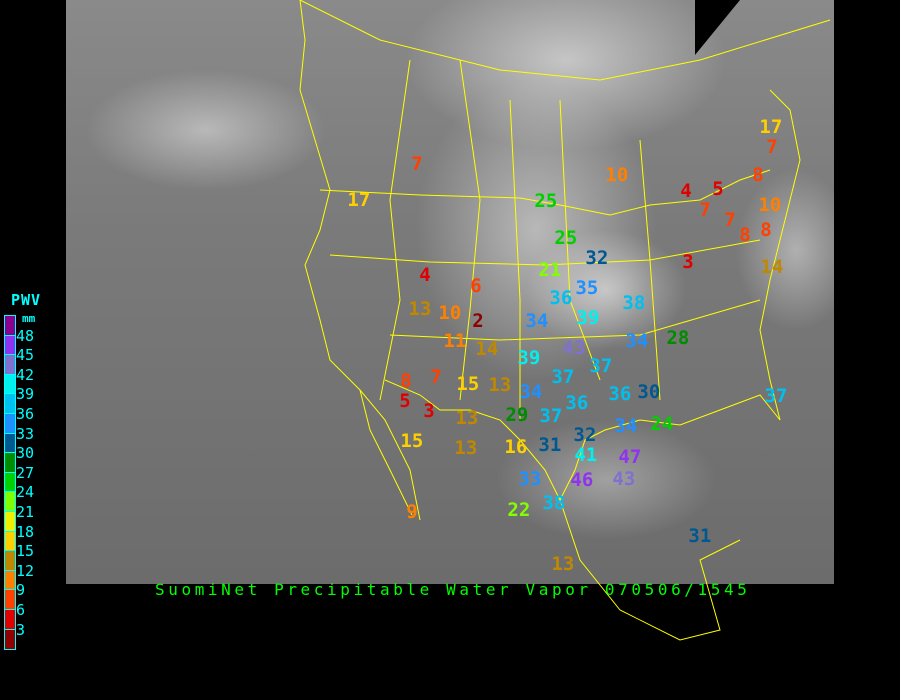 The height and width of the screenshot is (700, 900). I want to click on station-pwv-value: 5, so click(718, 189).